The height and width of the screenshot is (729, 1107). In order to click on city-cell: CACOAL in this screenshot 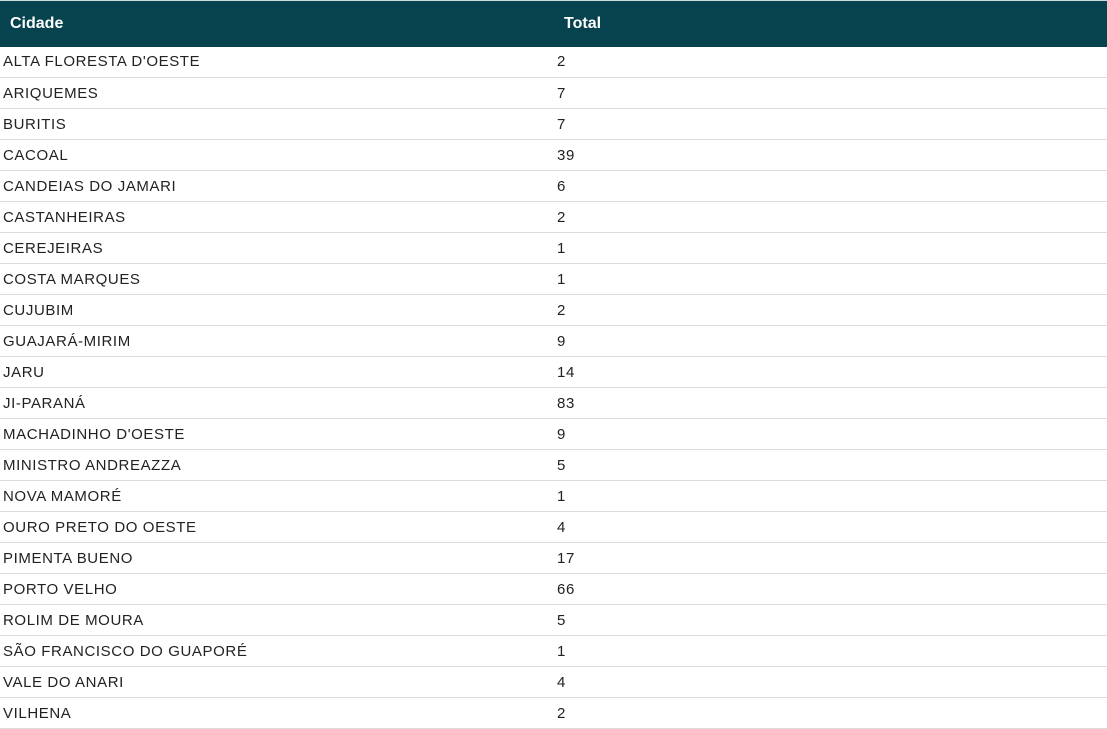, I will do `click(36, 155)`.